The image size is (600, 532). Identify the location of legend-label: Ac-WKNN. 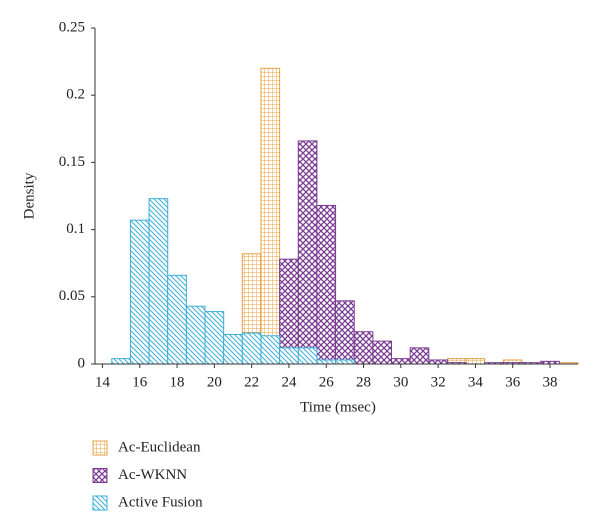
(152, 475).